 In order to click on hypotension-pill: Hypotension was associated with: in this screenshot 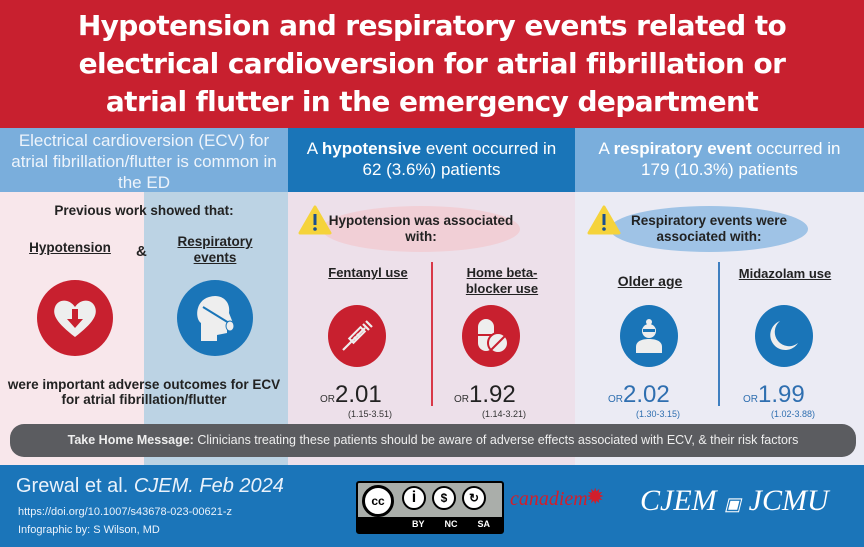, I will do `click(421, 229)`.